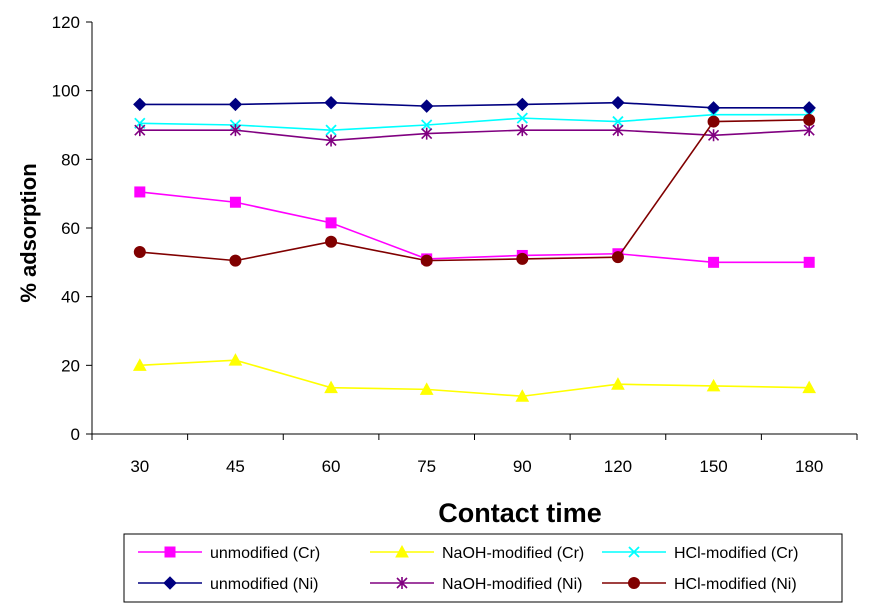 The width and height of the screenshot is (878, 603). What do you see at coordinates (426, 466) in the screenshot?
I see `x-tick-label: 75` at bounding box center [426, 466].